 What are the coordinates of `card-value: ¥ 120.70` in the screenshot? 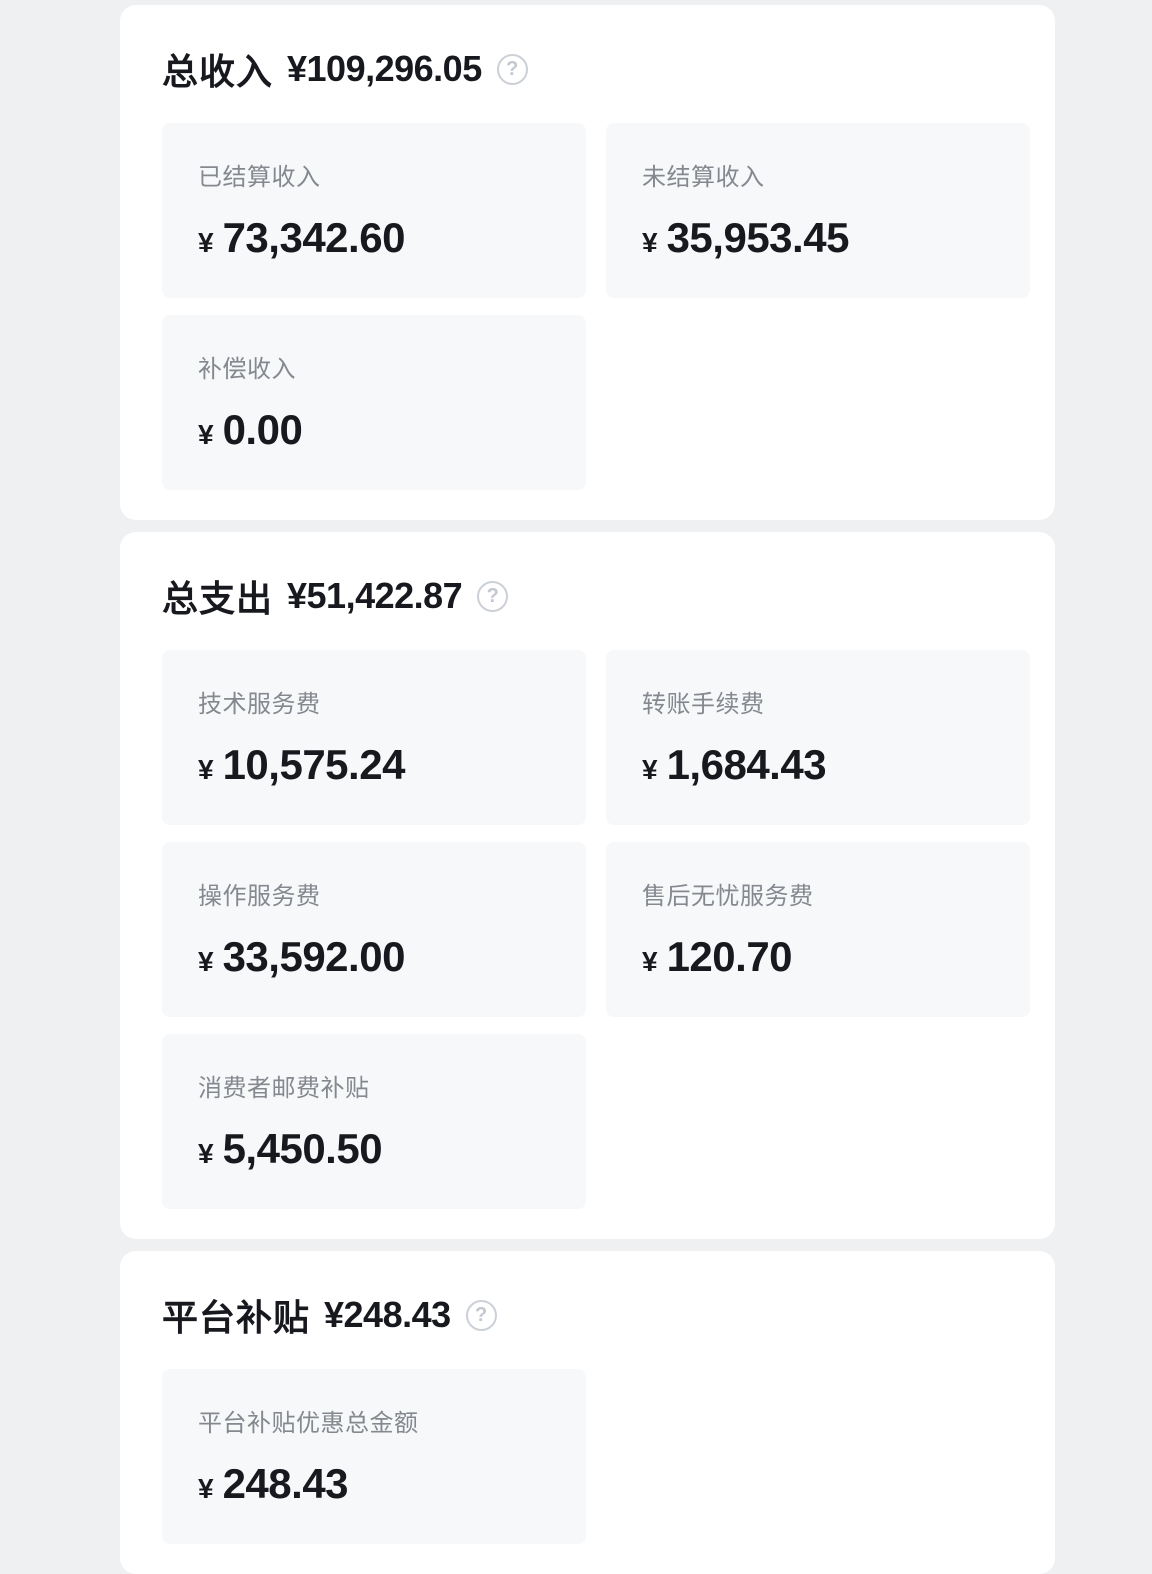 It's located at (826, 957).